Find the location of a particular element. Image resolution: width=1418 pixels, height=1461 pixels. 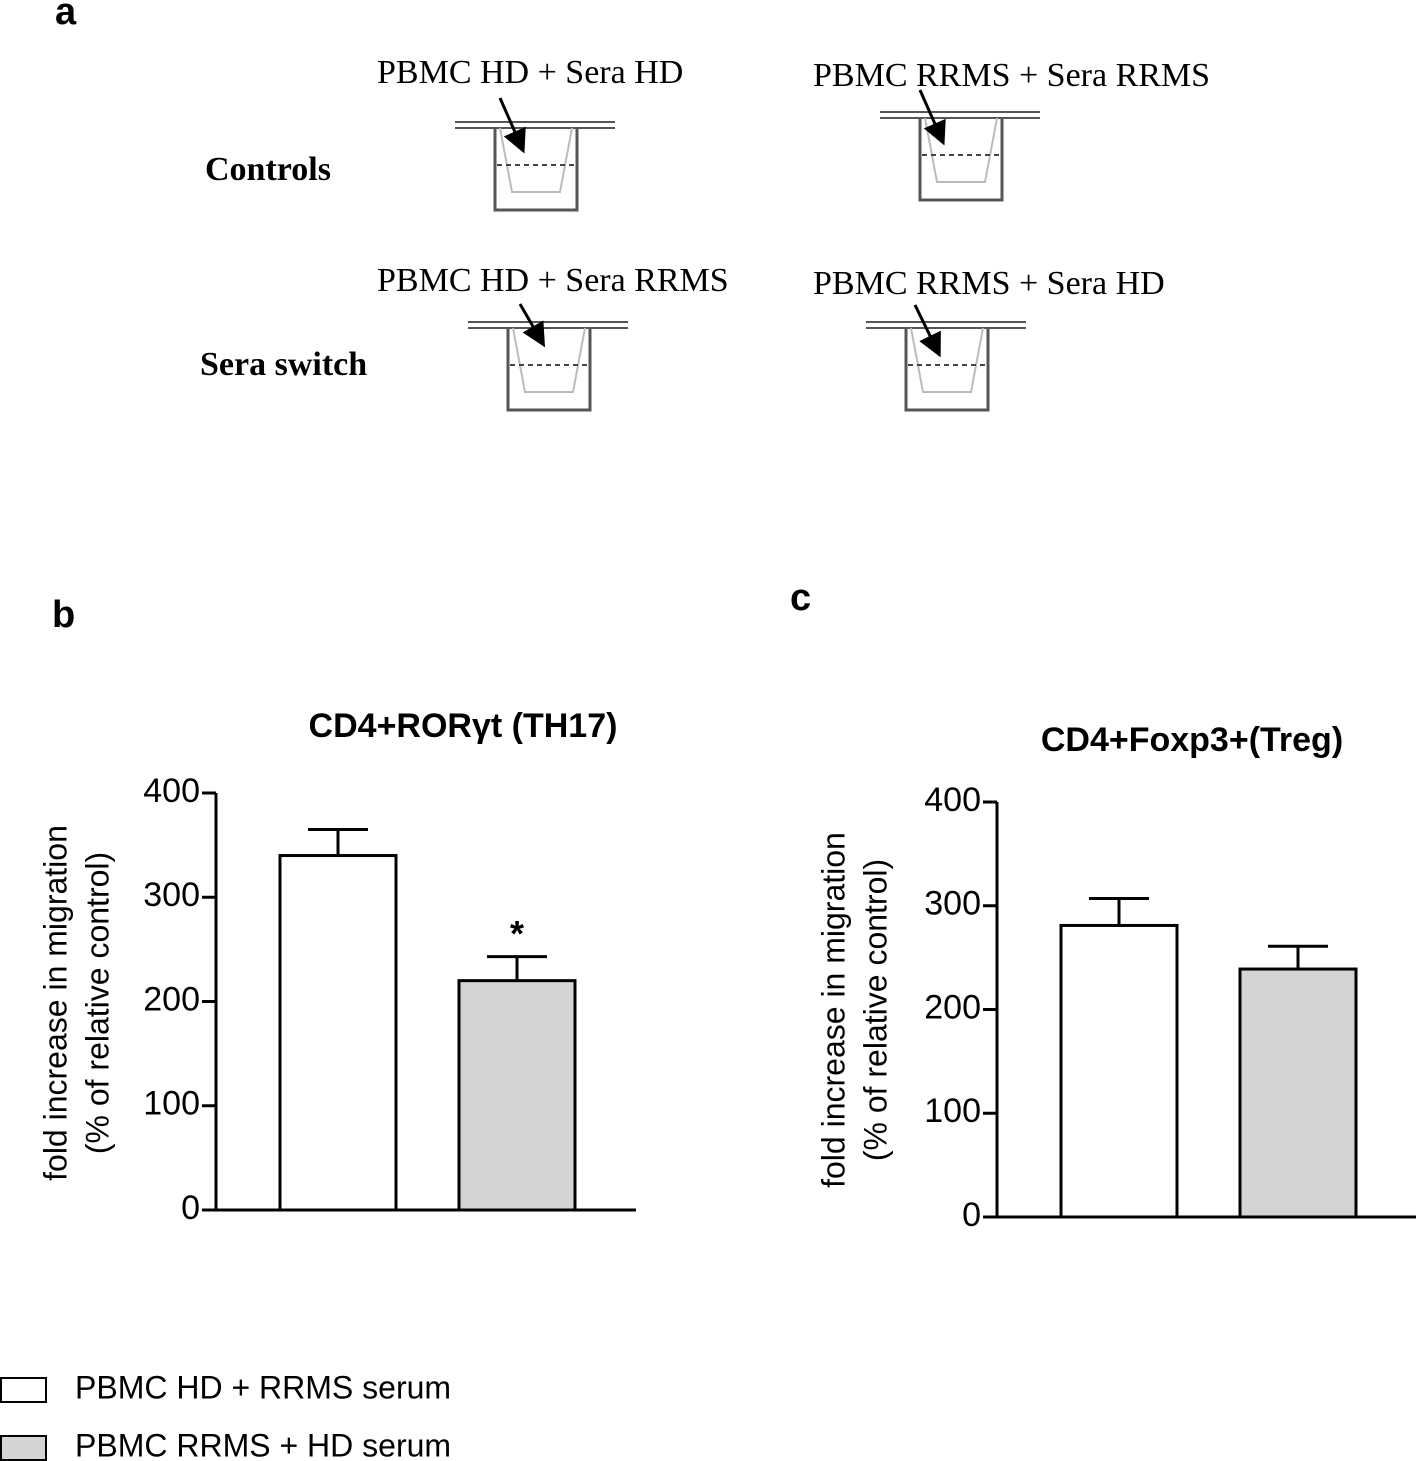

well-label: PBMC HD + Sera HD is located at coordinates (530, 72).